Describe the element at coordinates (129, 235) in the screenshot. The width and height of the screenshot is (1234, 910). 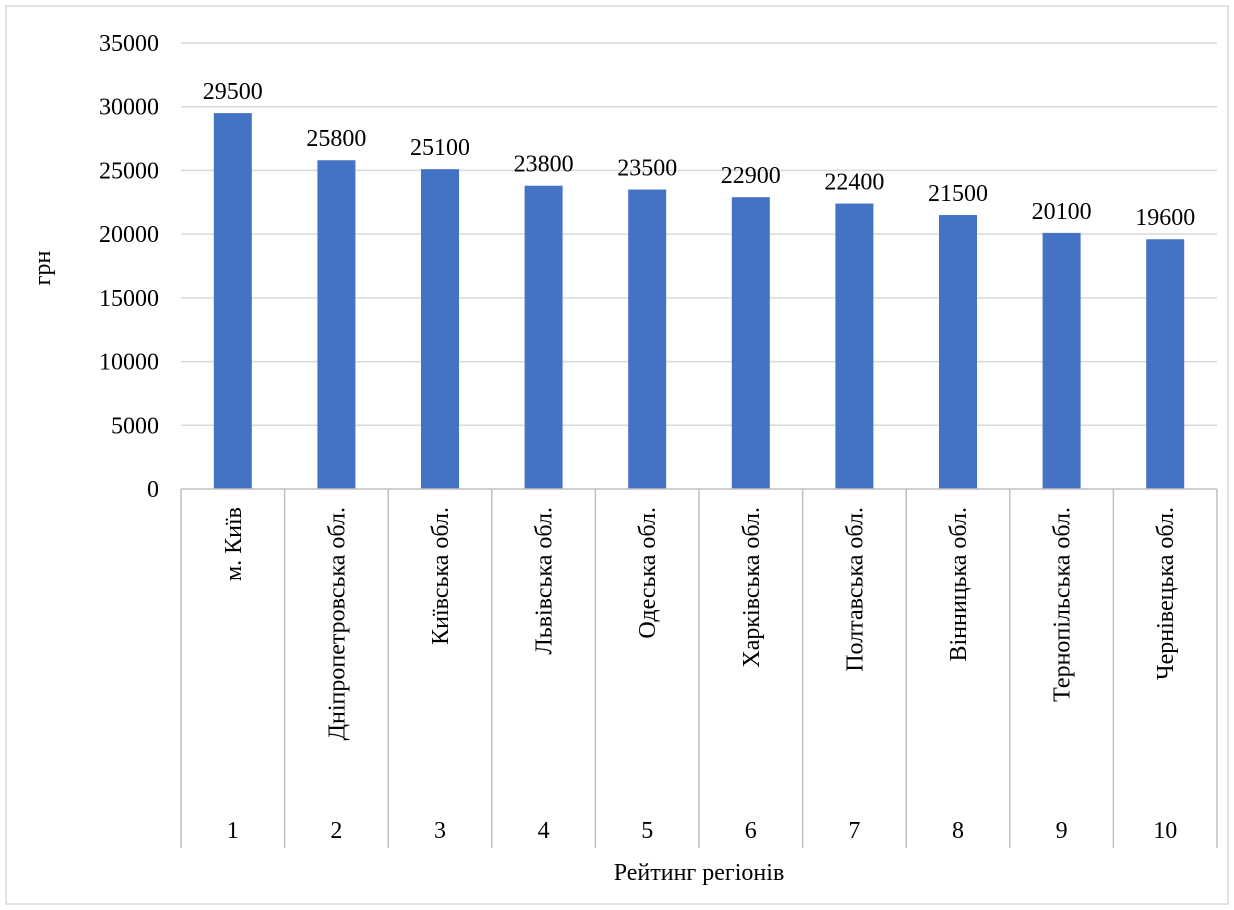
I see `y-tick-label: 20000` at that location.